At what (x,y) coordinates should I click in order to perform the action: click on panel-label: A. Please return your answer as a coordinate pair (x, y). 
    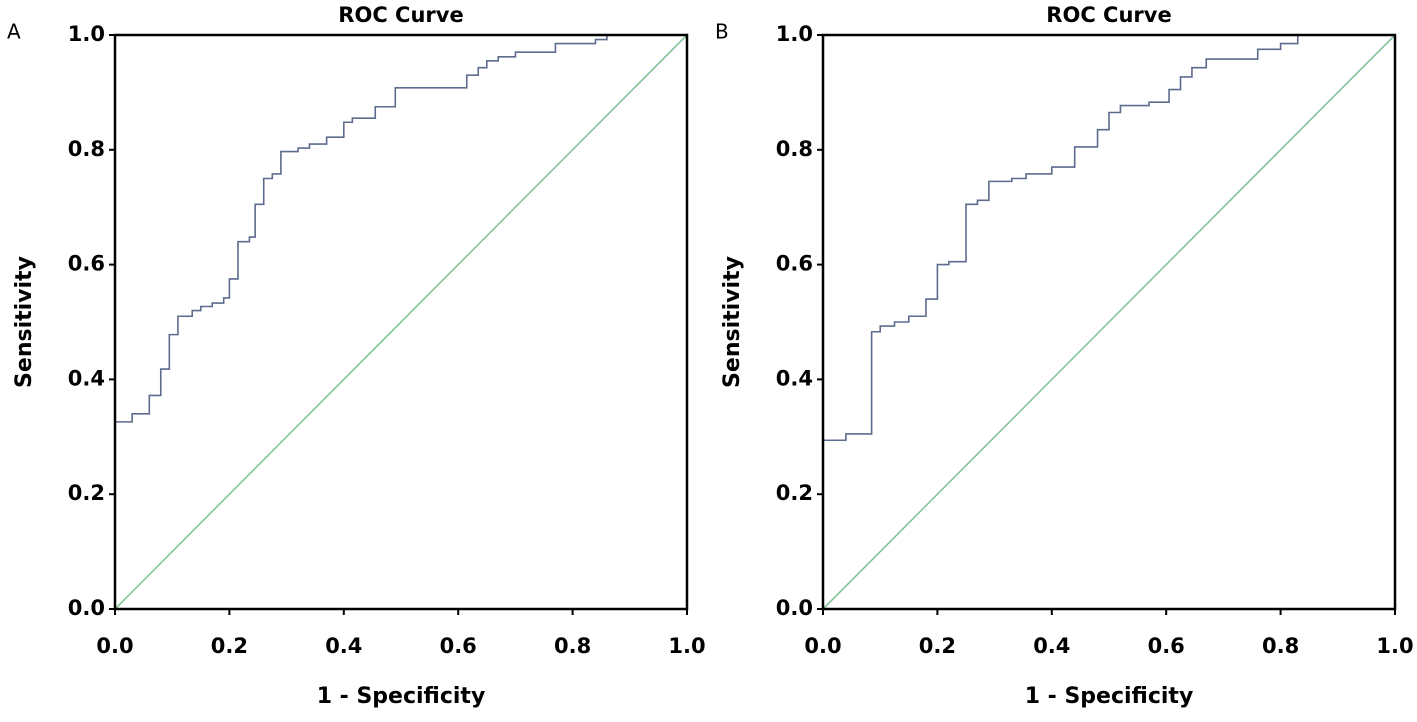
    Looking at the image, I should click on (14, 32).